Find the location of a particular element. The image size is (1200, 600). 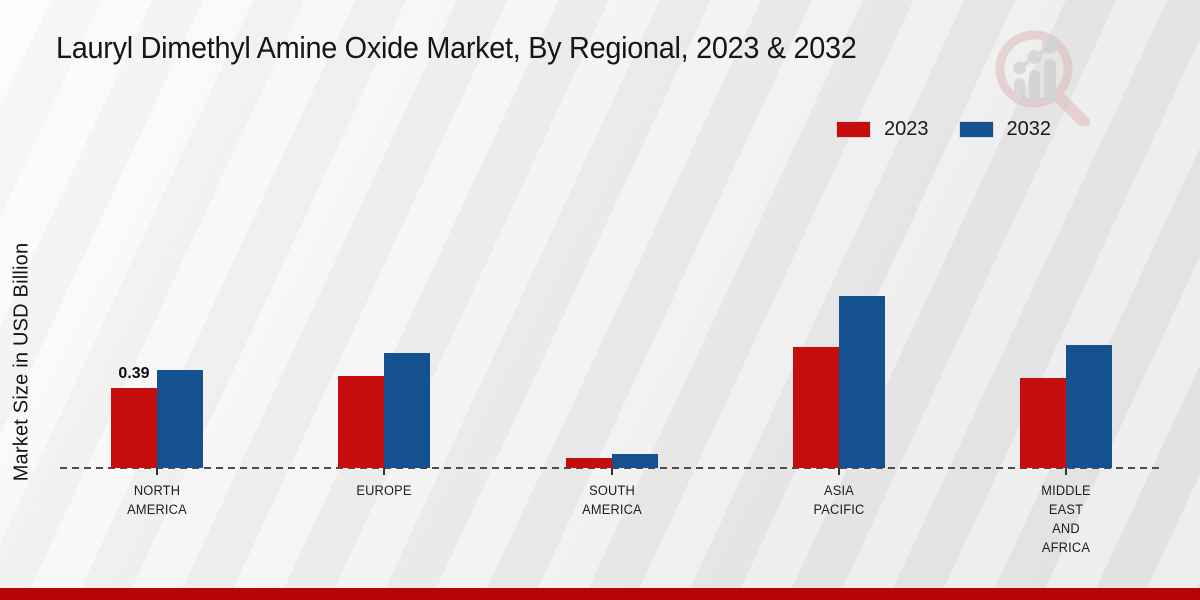

legend-item-2032: 2032 is located at coordinates (1005, 129).